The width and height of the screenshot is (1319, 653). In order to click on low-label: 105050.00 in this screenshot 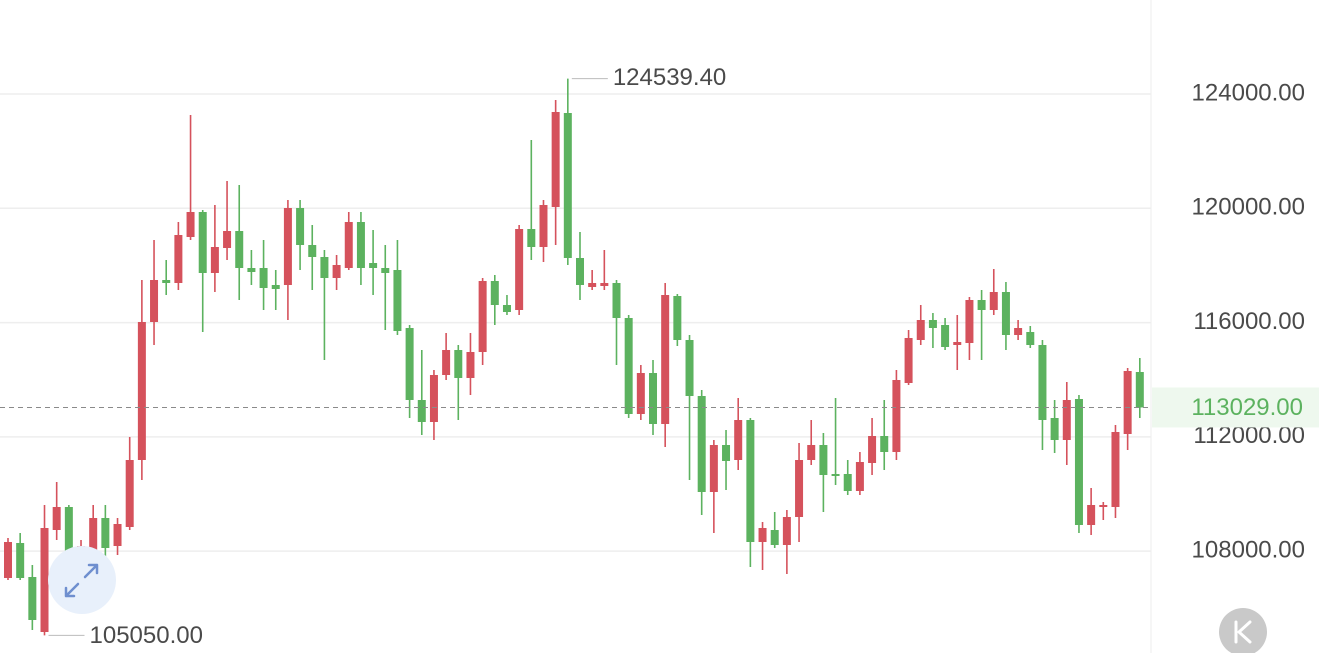, I will do `click(146, 635)`.